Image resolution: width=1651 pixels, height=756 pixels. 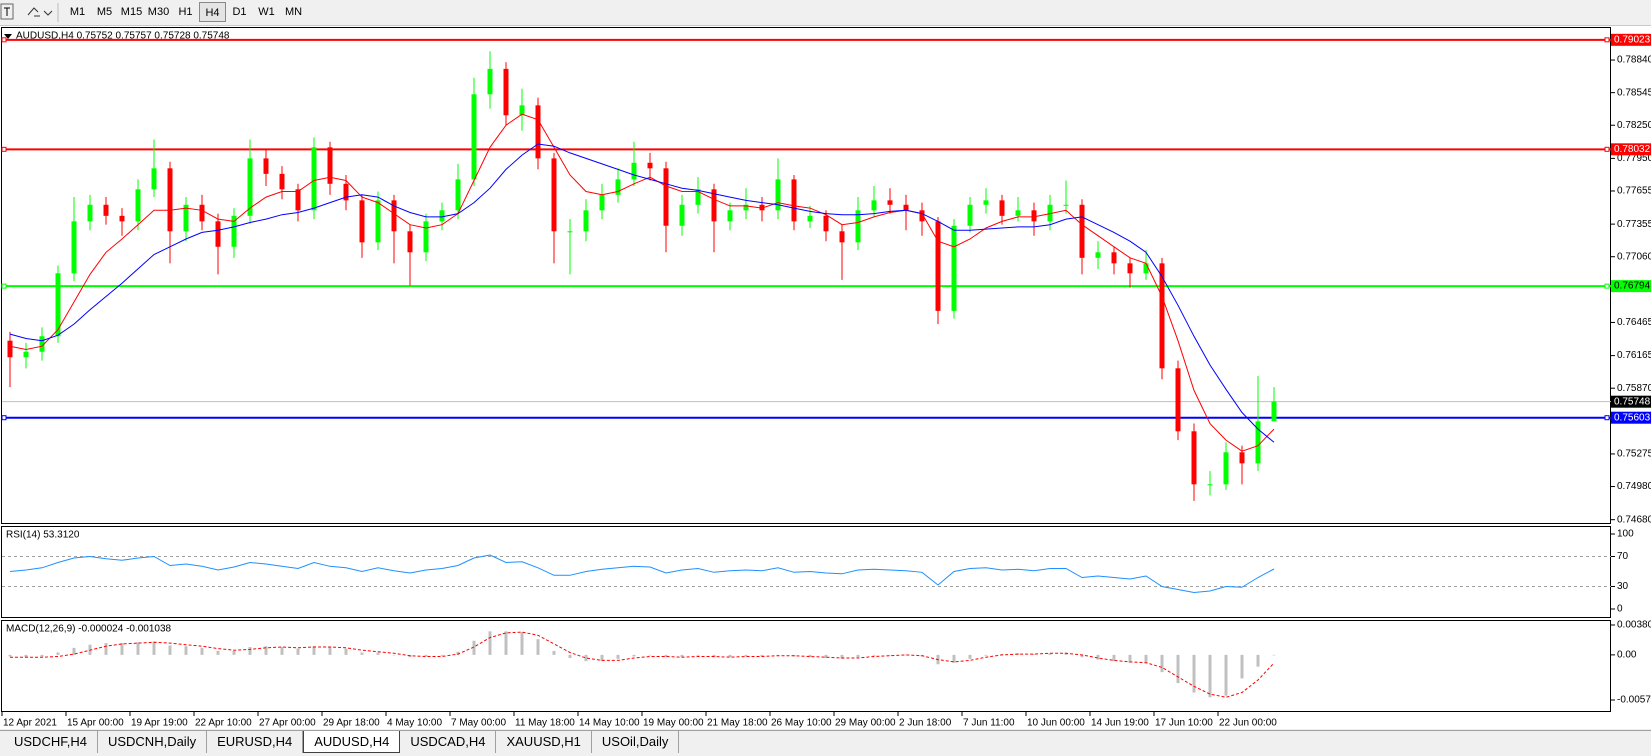 What do you see at coordinates (1634, 519) in the screenshot?
I see `y-tick-label: 0.74680` at bounding box center [1634, 519].